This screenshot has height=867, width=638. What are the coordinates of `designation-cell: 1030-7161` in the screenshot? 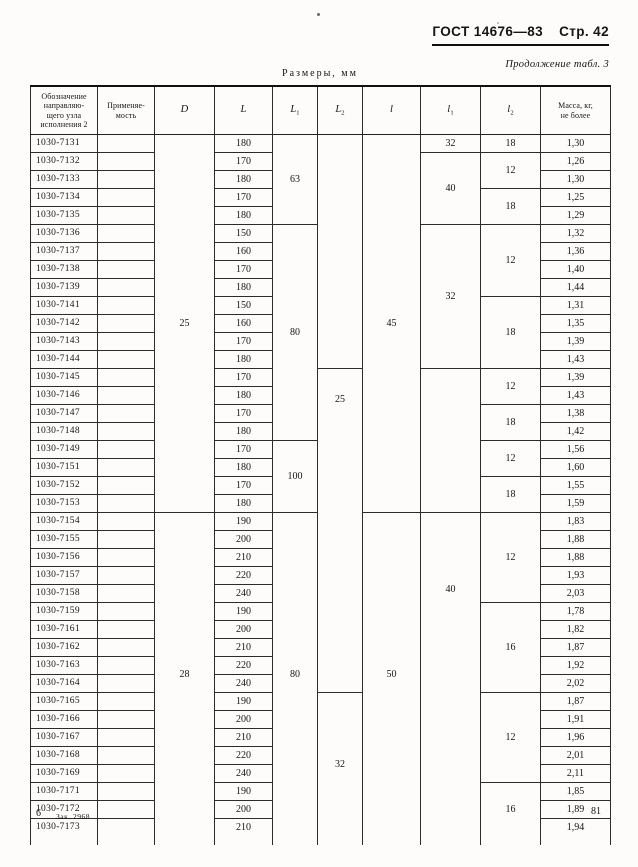 It's located at (64, 629).